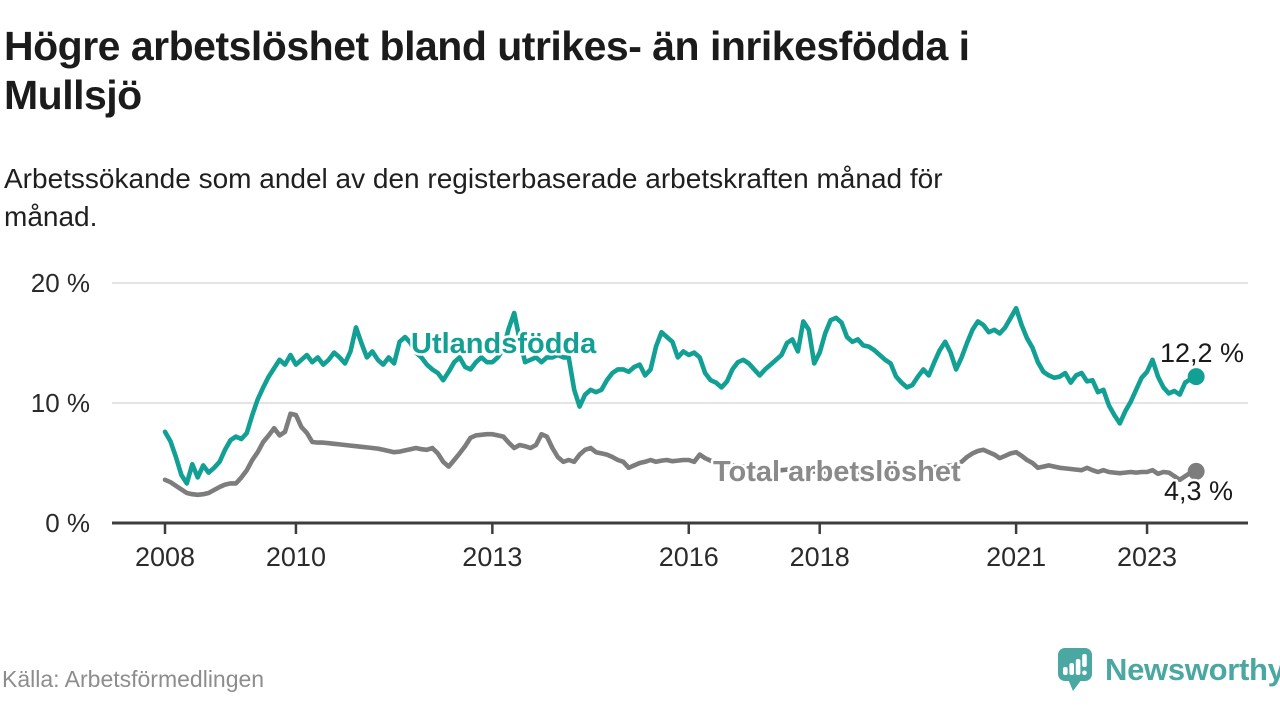 The height and width of the screenshot is (720, 1280). Describe the element at coordinates (60, 403) in the screenshot. I see `y-tick-label-10: 10 %` at that location.